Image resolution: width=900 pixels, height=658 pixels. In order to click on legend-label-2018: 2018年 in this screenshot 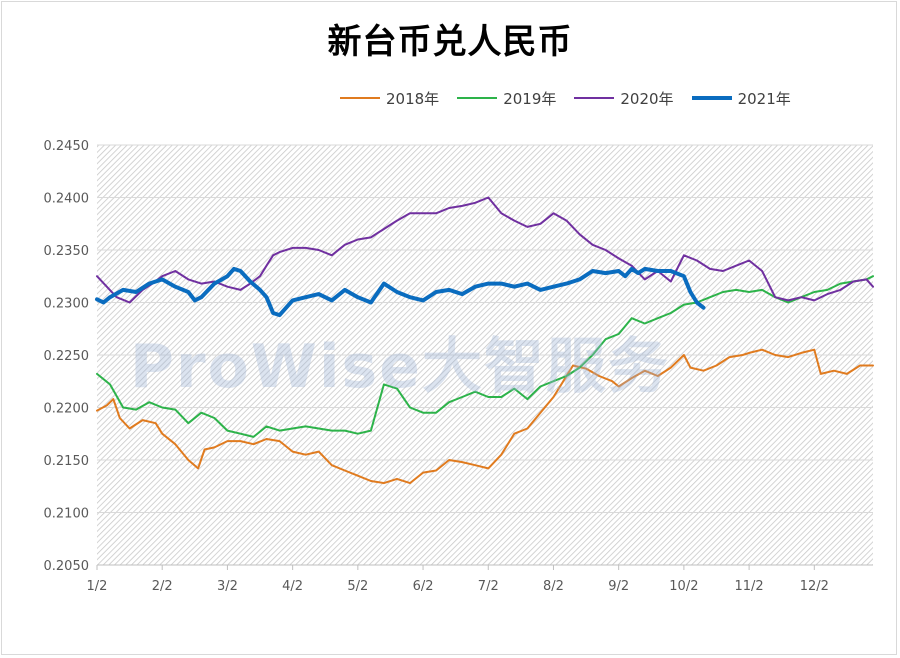, I will do `click(413, 98)`.